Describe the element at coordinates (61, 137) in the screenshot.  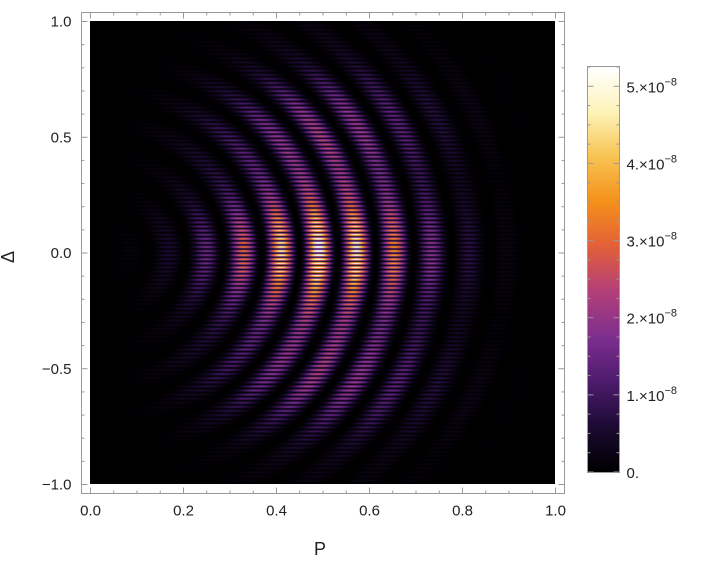
I see `y-tick-label: 0.5` at that location.